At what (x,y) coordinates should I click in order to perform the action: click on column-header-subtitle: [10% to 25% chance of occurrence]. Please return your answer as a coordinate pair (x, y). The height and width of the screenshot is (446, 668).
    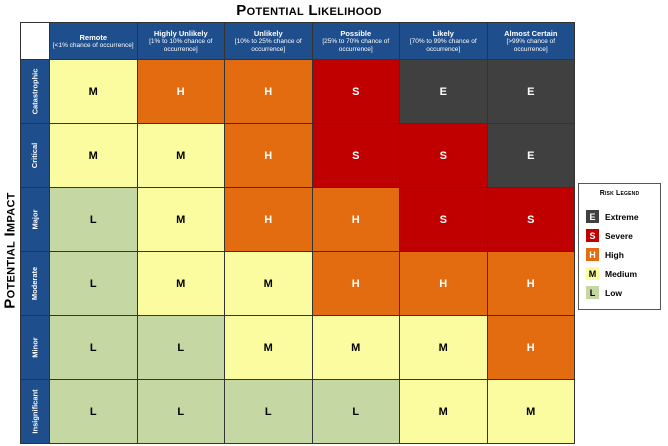
    Looking at the image, I should click on (268, 45).